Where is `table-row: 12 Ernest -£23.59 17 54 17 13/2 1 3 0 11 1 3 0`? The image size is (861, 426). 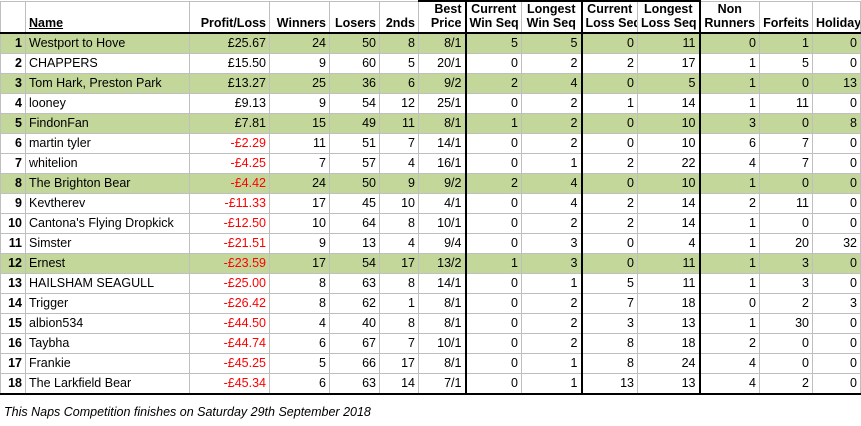 table-row: 12 Ernest -£23.59 17 54 17 13/2 1 3 0 11 1 3 0 is located at coordinates (430, 263).